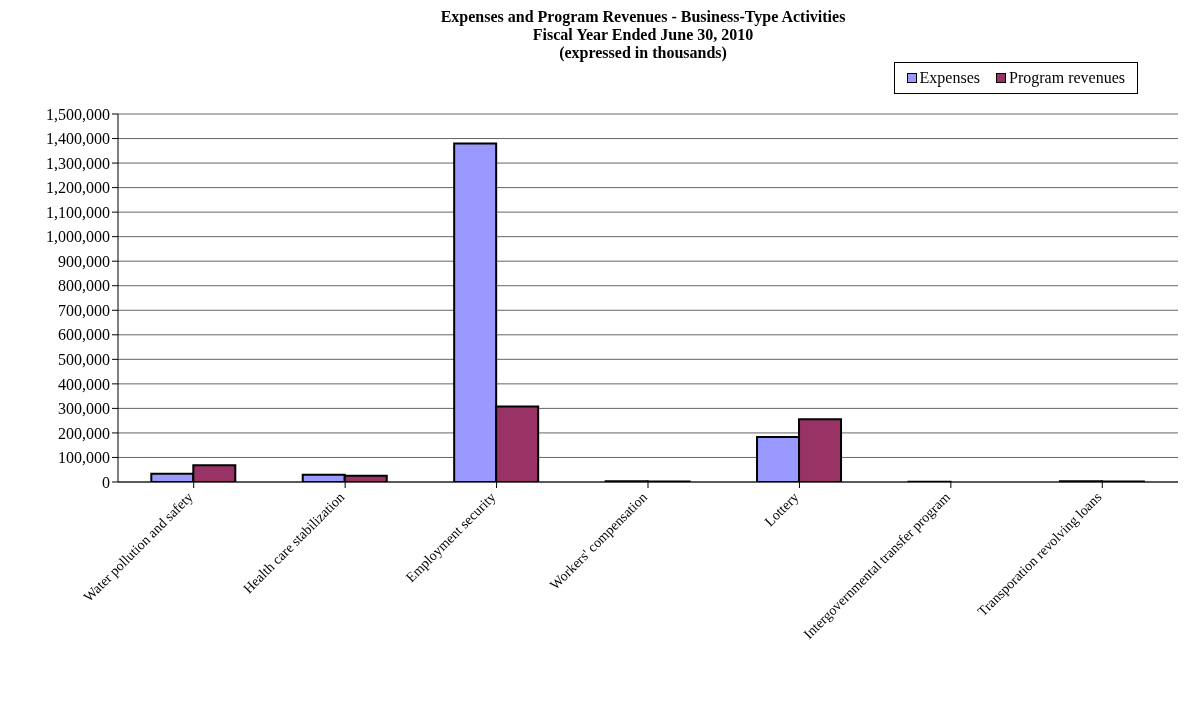  Describe the element at coordinates (643, 35) in the screenshot. I see `chart-title: Expenses and Program Revenues - Business-Type Activities Fiscal Year Ended June 30, 2010 (expressed in thousands)` at that location.